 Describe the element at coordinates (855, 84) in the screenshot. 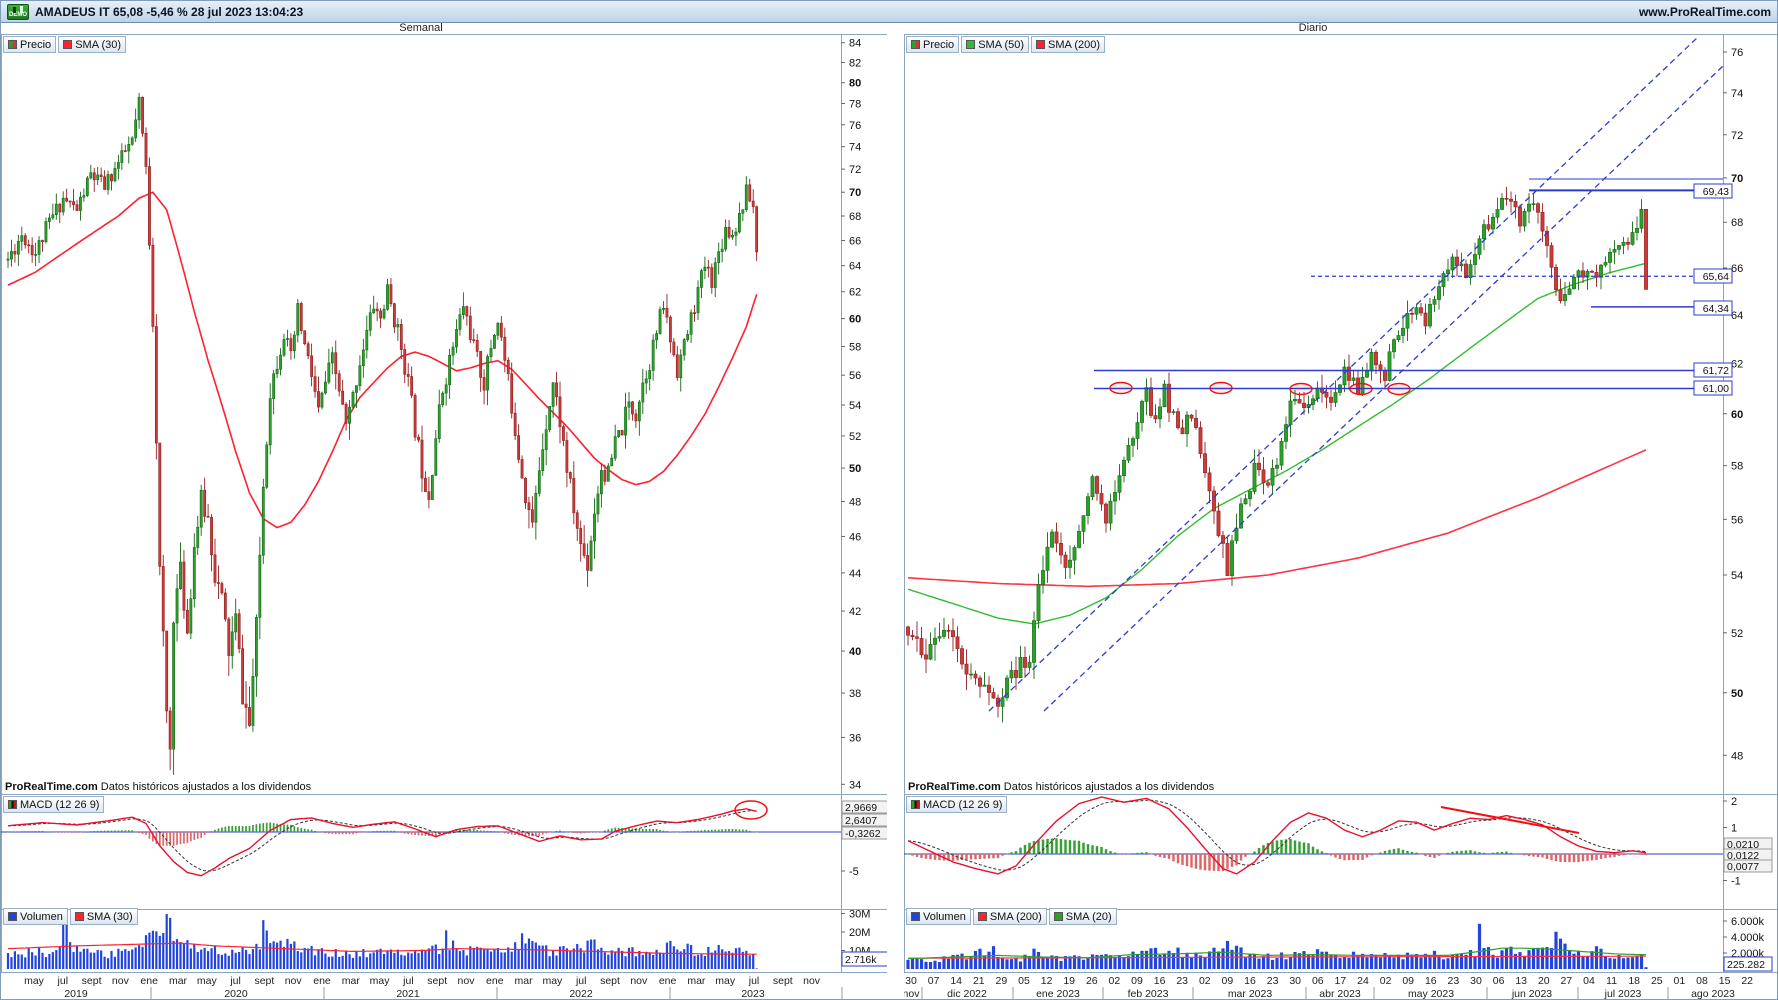

I see `svg-text: 80` at that location.